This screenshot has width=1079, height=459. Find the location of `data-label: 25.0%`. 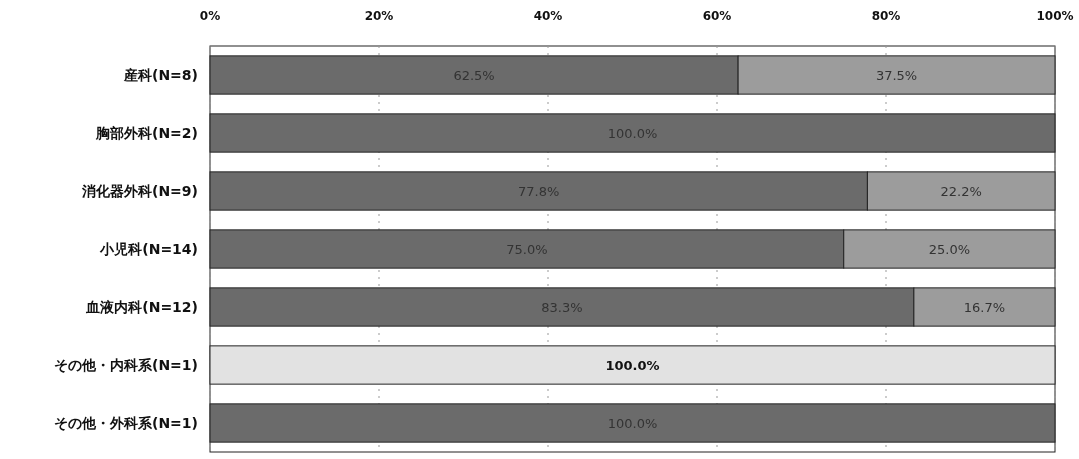

data-label: 25.0% is located at coordinates (949, 249).